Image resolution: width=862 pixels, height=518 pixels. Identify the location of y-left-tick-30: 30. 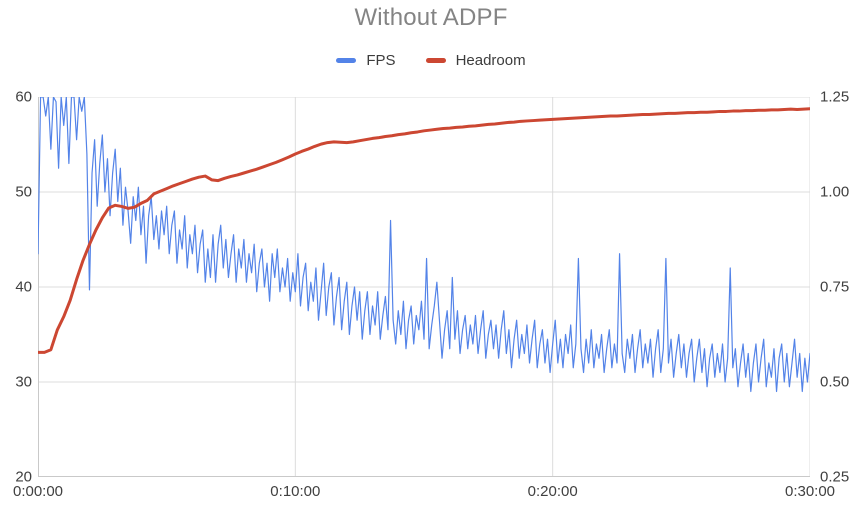
(23, 382).